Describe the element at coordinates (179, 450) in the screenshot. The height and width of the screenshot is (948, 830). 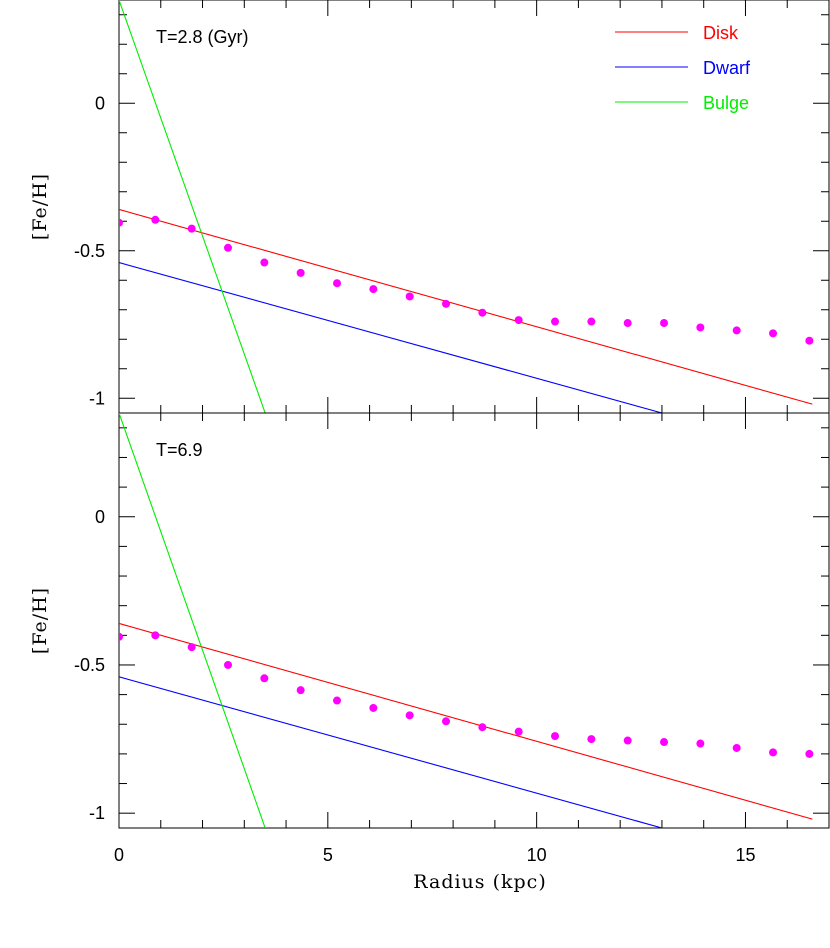
I see `panel-title: T=6.9` at that location.